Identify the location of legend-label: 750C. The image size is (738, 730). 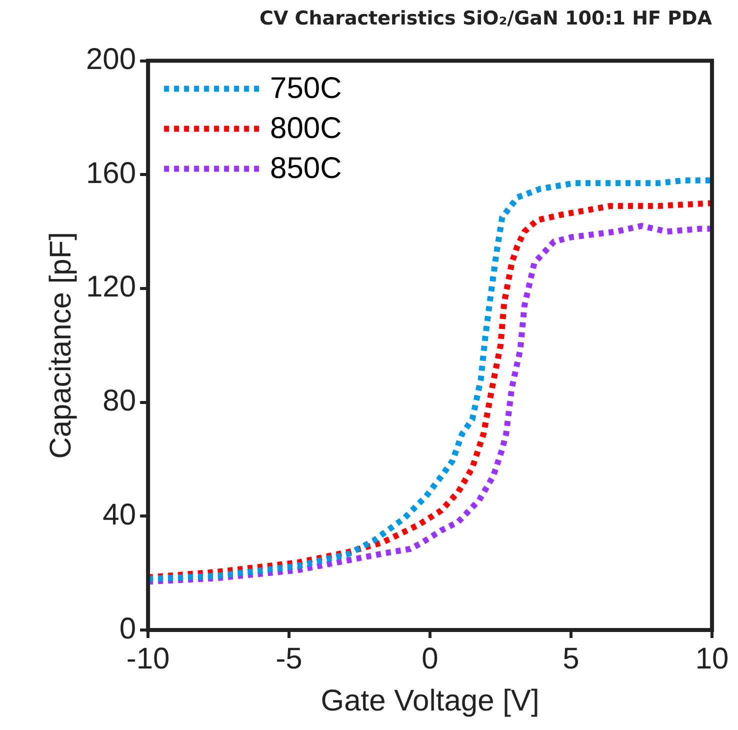
(306, 89).